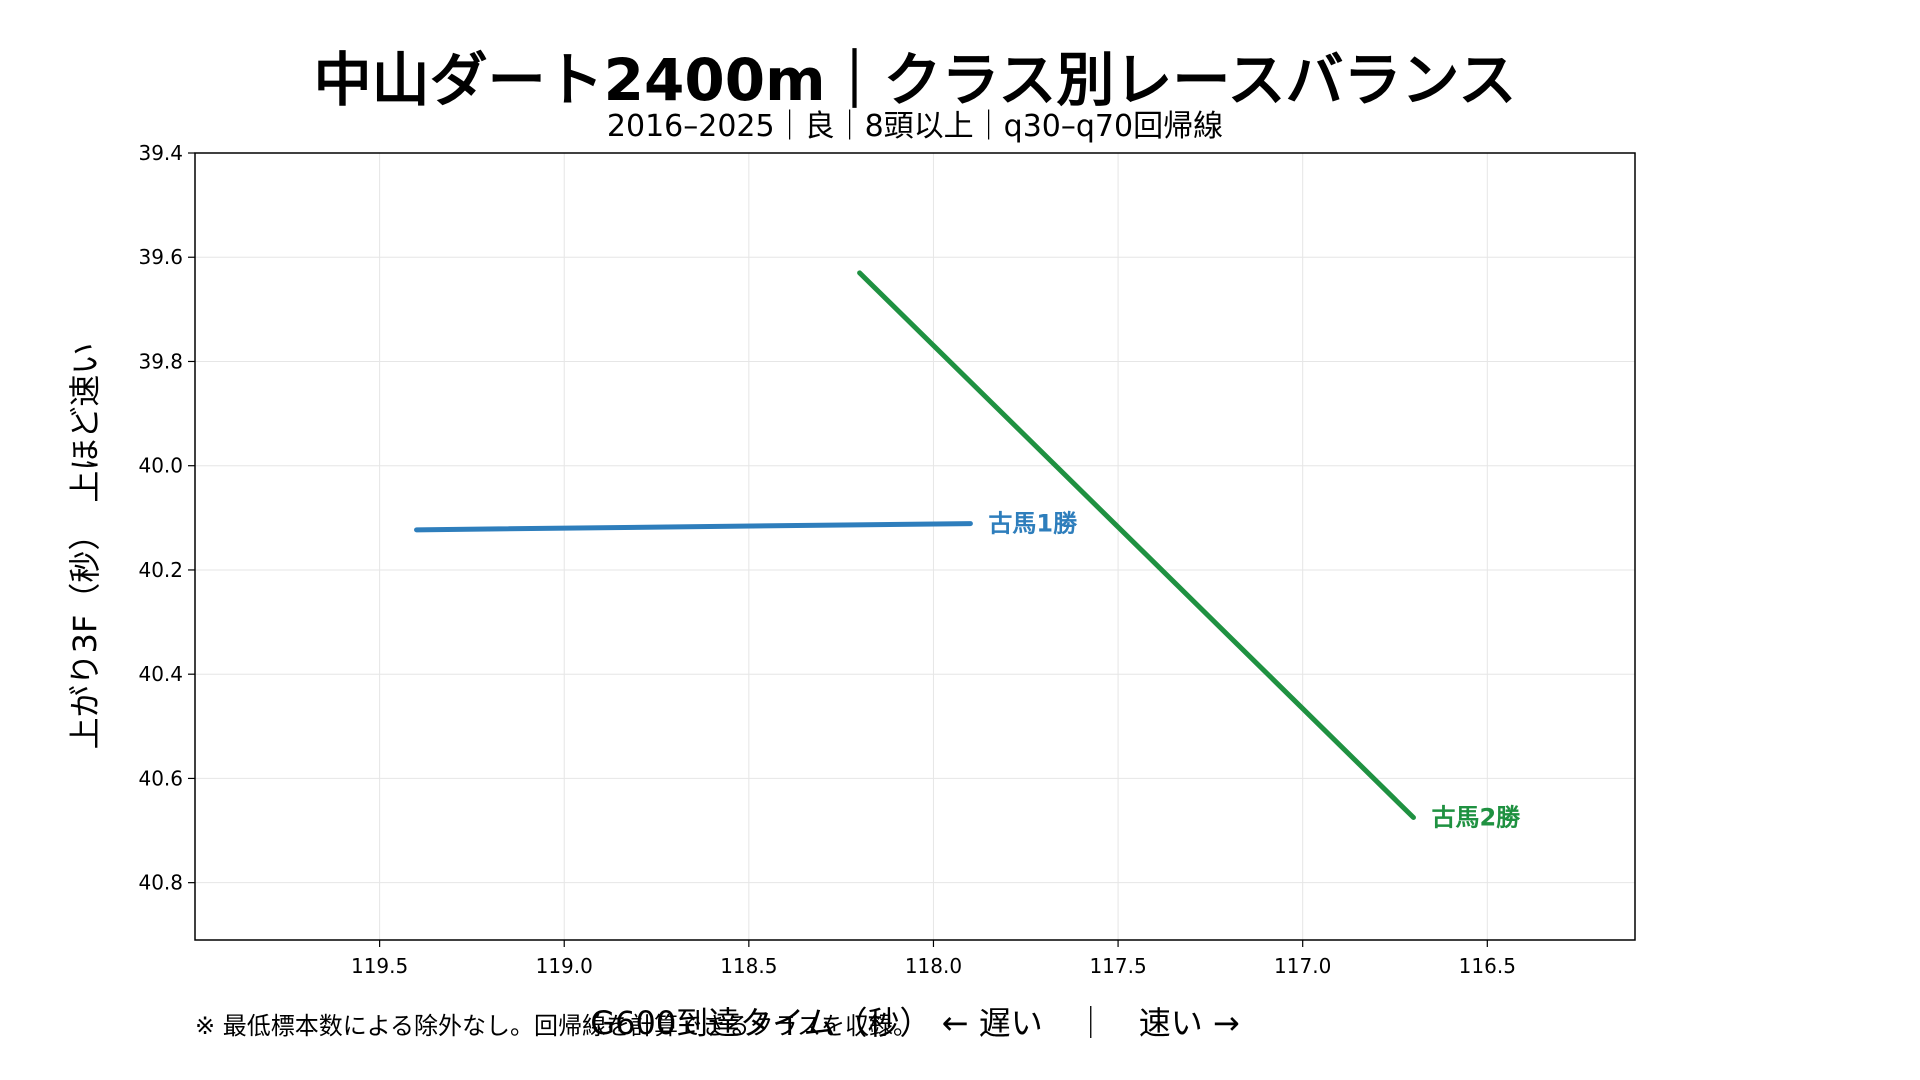 The height and width of the screenshot is (1080, 1920). What do you see at coordinates (564, 966) in the screenshot?
I see `x-tick-label: 119.0` at bounding box center [564, 966].